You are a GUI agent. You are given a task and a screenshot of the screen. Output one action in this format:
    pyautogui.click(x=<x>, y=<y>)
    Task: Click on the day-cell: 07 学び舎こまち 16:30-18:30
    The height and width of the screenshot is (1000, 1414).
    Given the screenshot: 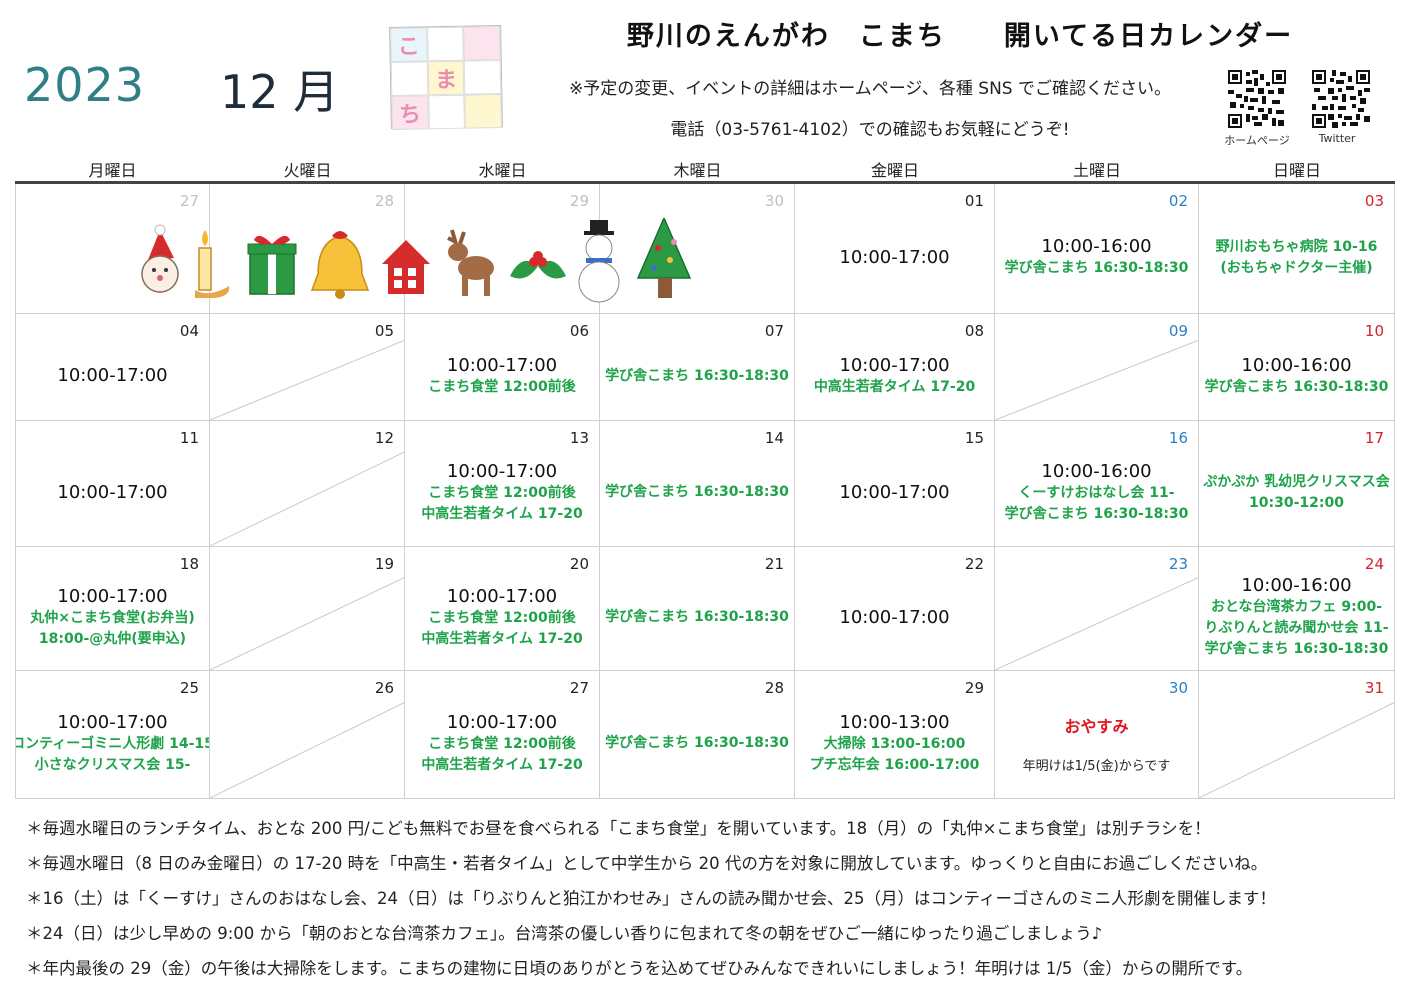 What is the action you would take?
    pyautogui.click(x=697, y=367)
    